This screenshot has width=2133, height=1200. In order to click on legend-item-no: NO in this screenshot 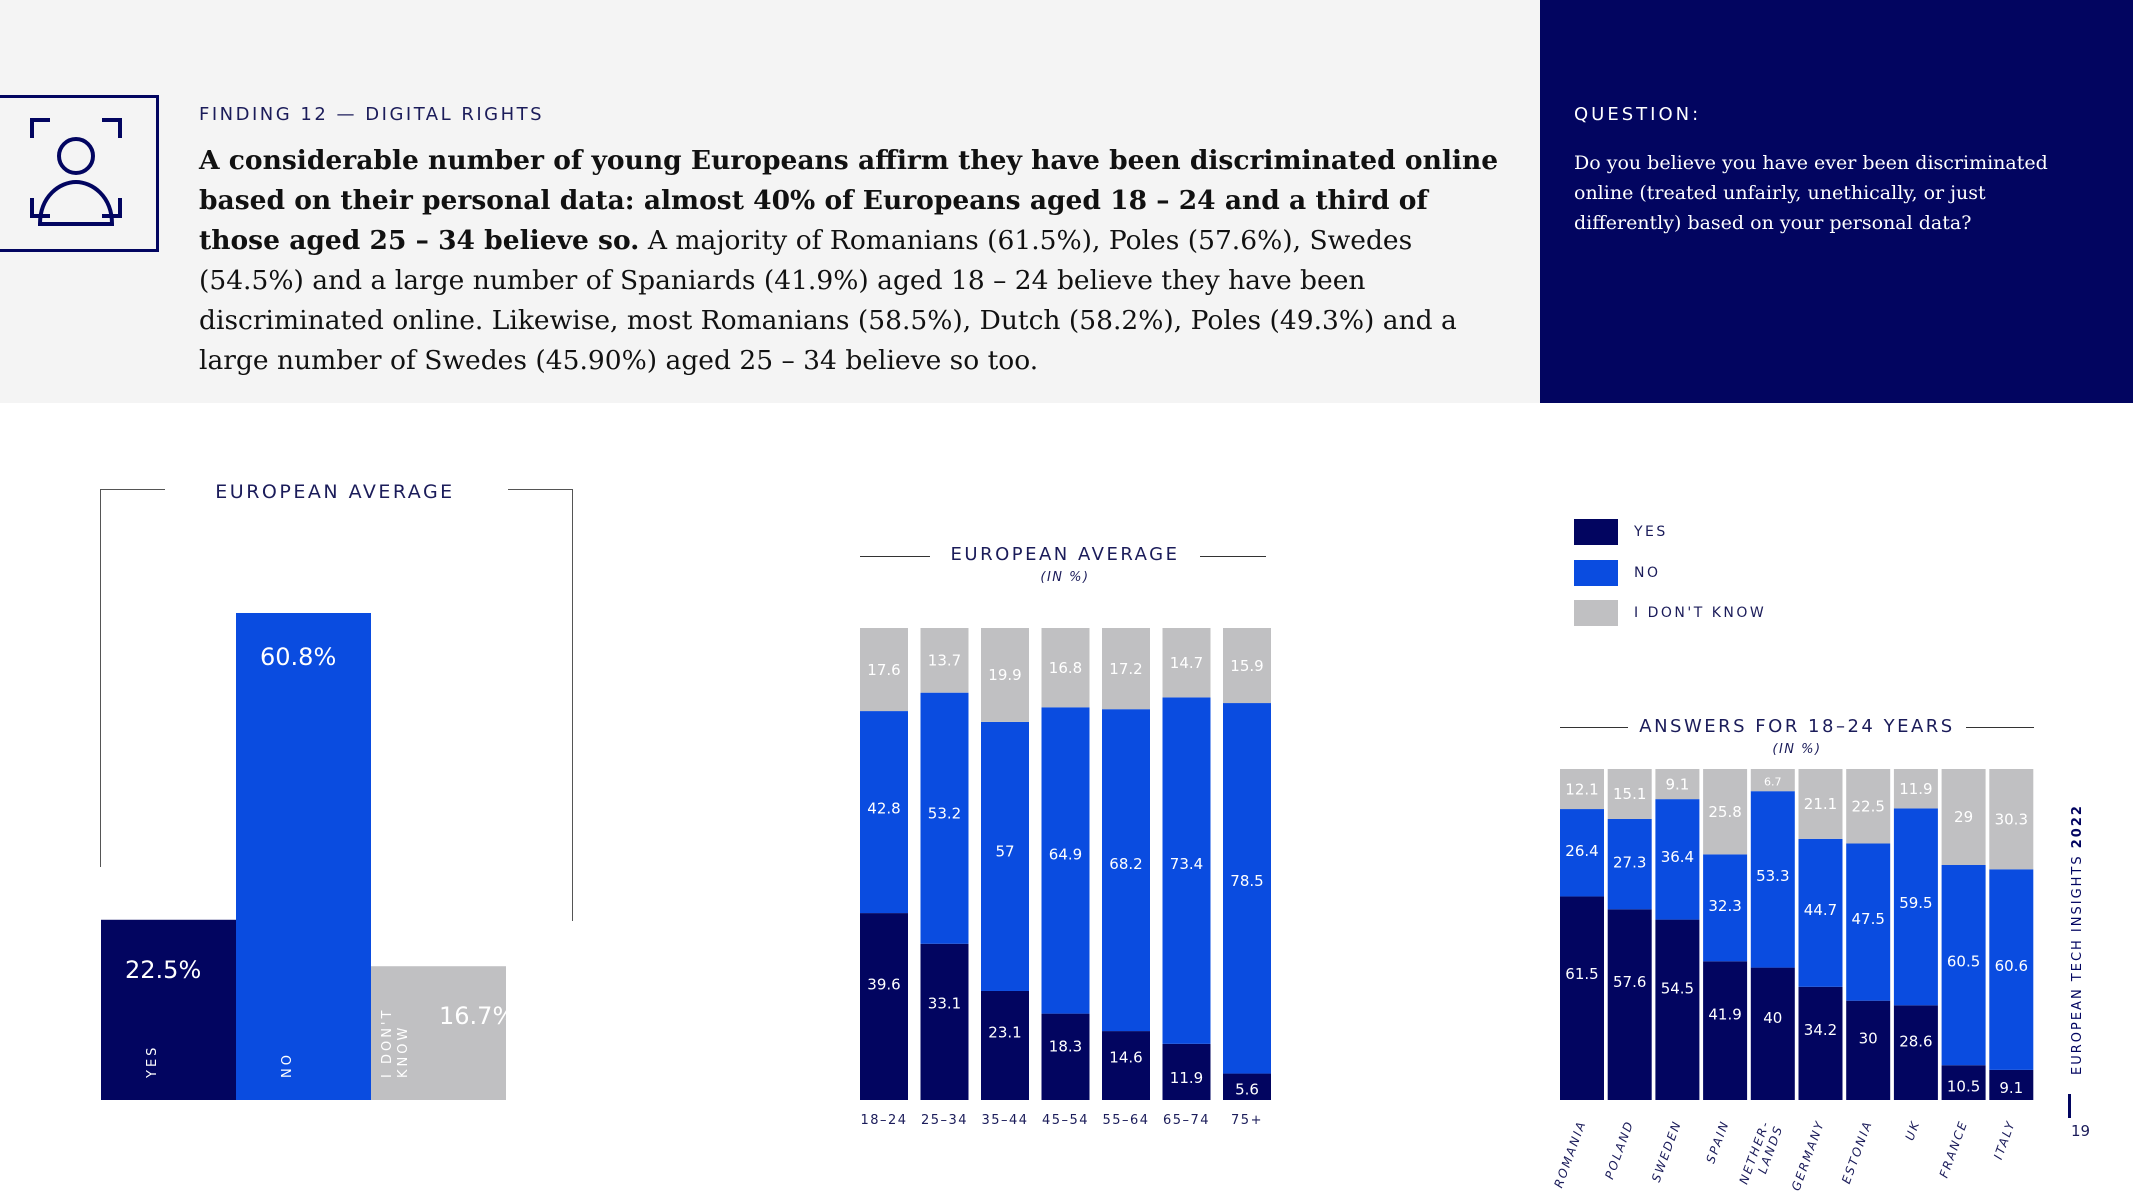, I will do `click(1617, 573)`.